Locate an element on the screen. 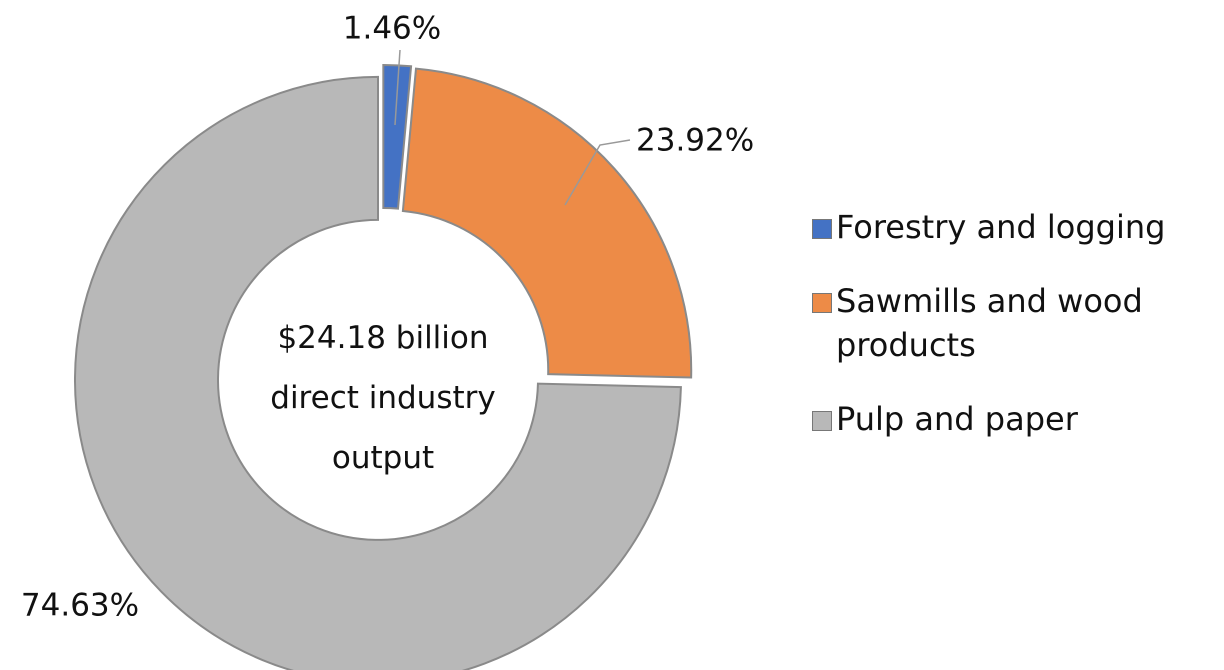  legend-item: Forestry and logging is located at coordinates (1018, 227).